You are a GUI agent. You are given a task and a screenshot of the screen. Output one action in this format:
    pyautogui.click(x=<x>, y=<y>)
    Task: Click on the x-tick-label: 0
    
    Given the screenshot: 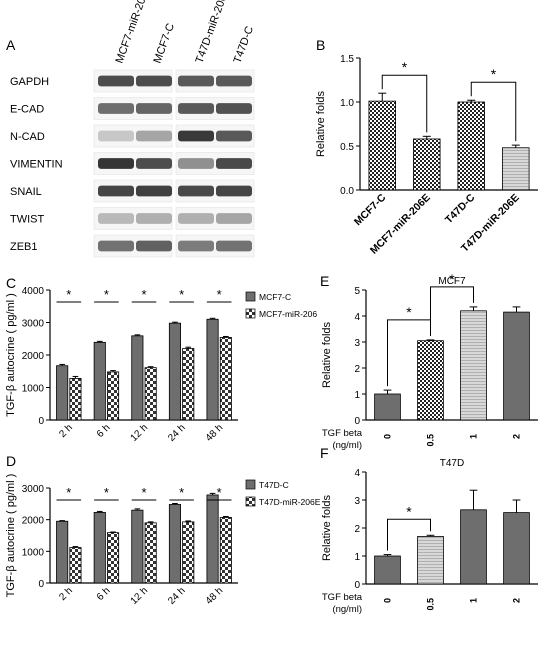 What is the action you would take?
    pyautogui.click(x=388, y=436)
    